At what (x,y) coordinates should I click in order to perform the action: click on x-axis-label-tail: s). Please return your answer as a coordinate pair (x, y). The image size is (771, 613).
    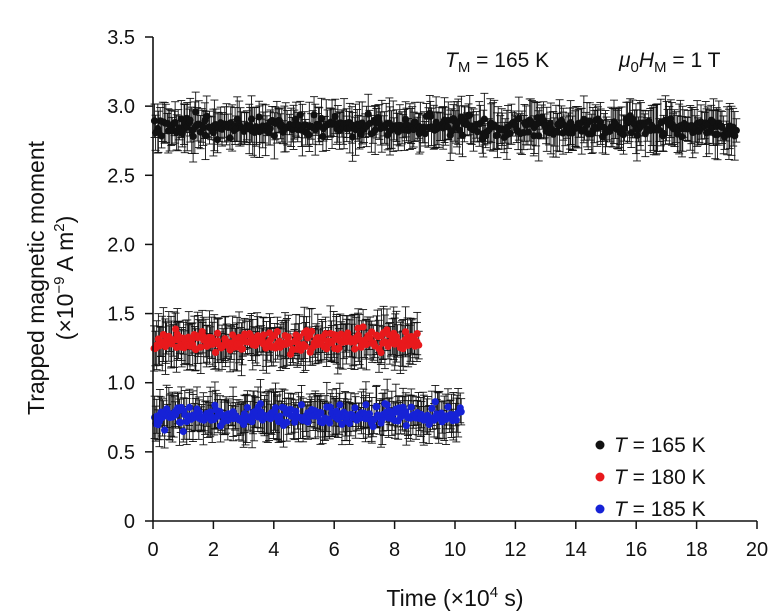
    Looking at the image, I should click on (511, 598).